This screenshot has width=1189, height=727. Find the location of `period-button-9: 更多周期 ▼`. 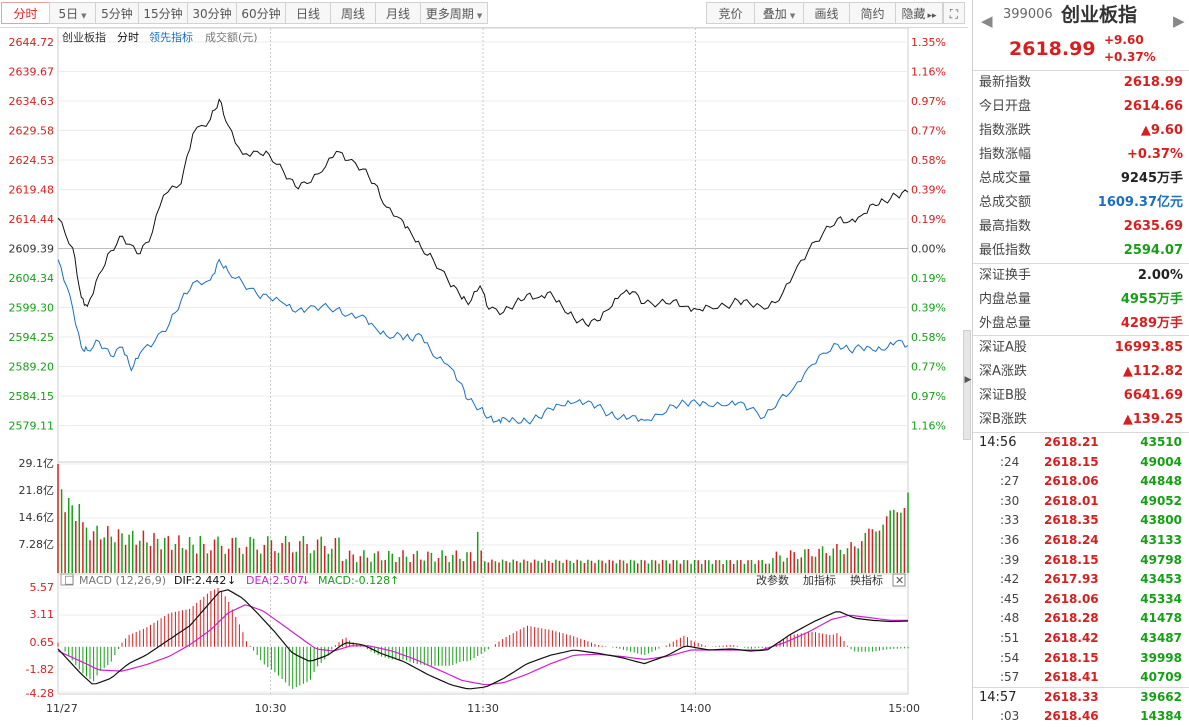

period-button-9: 更多周期 ▼ is located at coordinates (454, 13).